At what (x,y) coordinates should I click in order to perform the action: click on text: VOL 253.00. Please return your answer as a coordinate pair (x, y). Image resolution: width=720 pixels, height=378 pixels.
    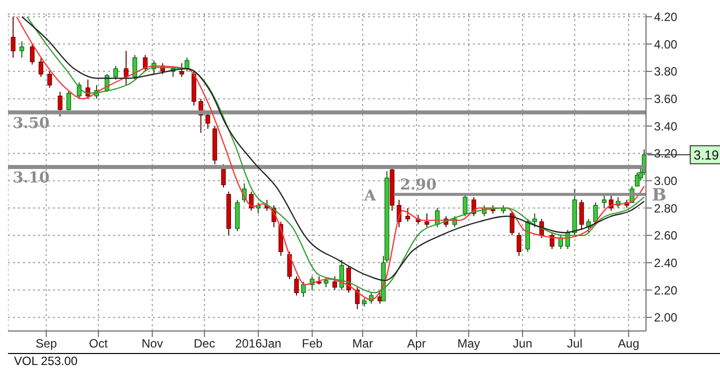
    Looking at the image, I should click on (46, 361).